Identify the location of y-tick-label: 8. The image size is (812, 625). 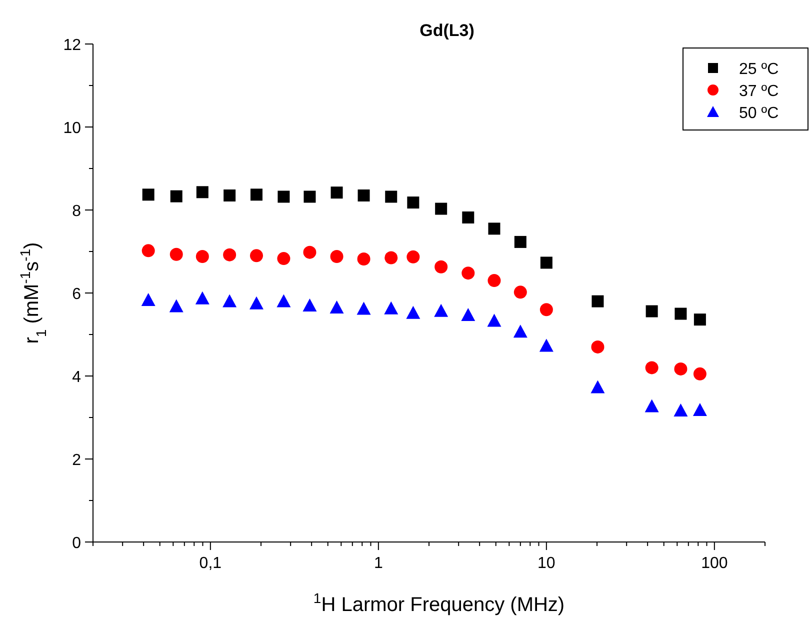
(77, 211).